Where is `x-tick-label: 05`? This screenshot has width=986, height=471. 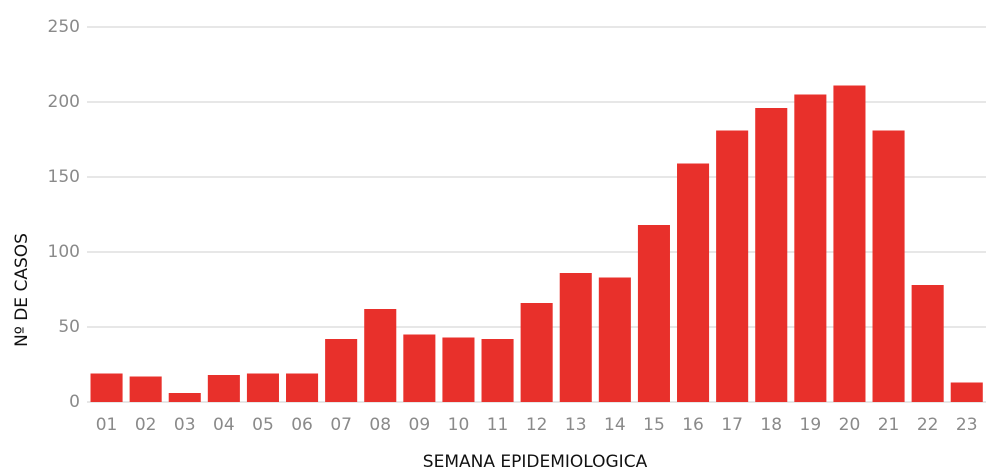
x-tick-label: 05 is located at coordinates (263, 425).